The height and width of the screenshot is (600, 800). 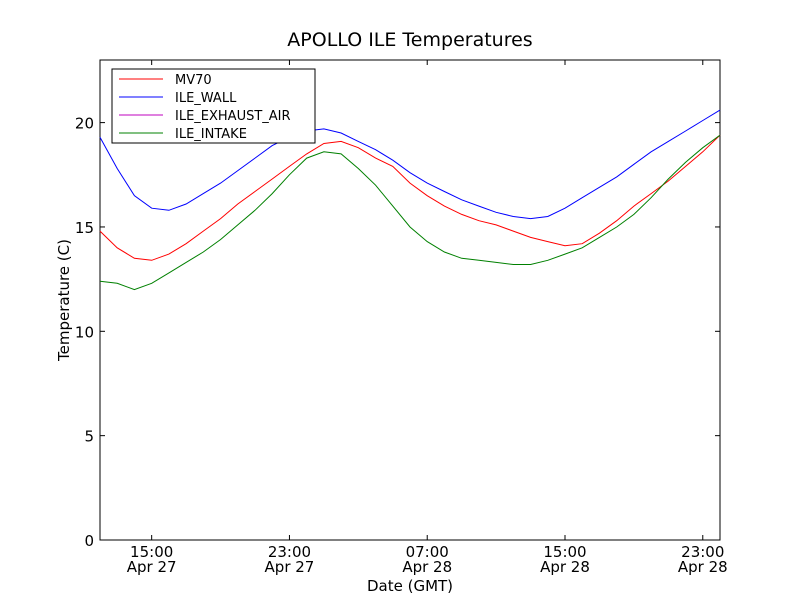 What do you see at coordinates (84, 228) in the screenshot?
I see `y-tick-label: 15` at bounding box center [84, 228].